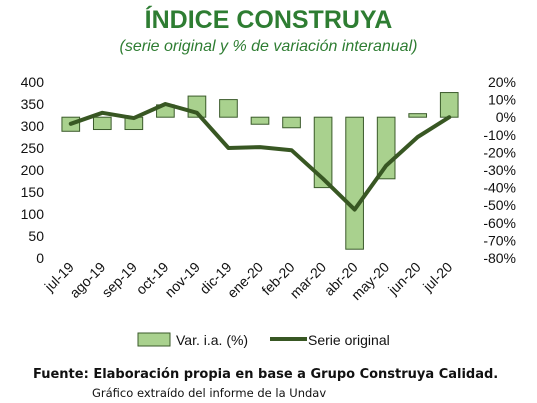 Image resolution: width=537 pixels, height=403 pixels. I want to click on left-tick-label: 350, so click(33, 104).